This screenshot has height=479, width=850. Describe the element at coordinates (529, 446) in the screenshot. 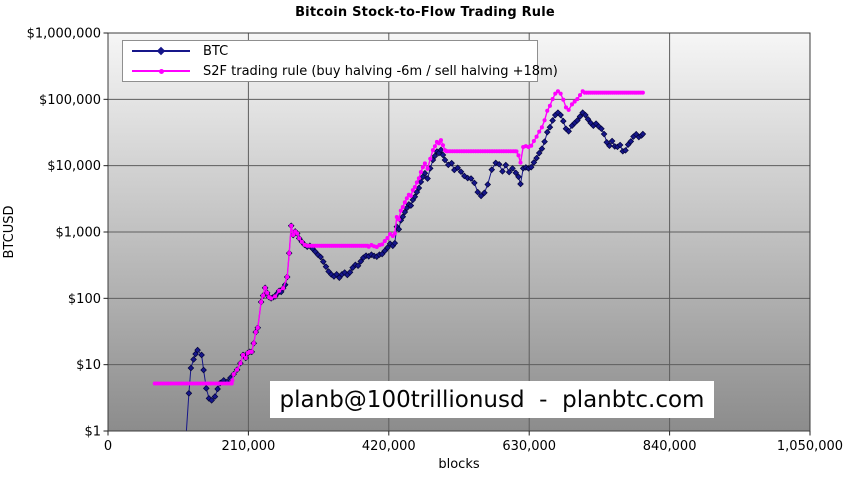

I see `x-tick-label: 630,000` at that location.